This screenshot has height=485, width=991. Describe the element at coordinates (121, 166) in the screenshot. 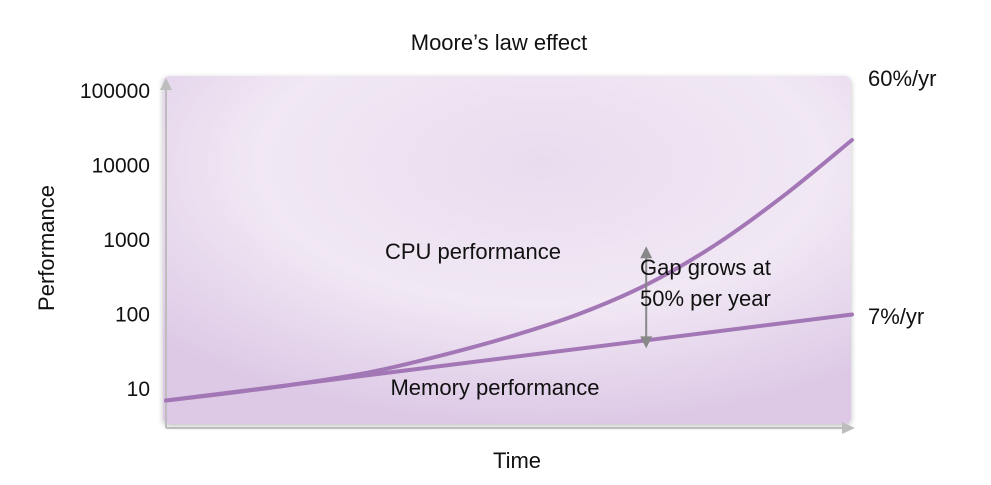

I see `y-tick-label: 10000` at that location.